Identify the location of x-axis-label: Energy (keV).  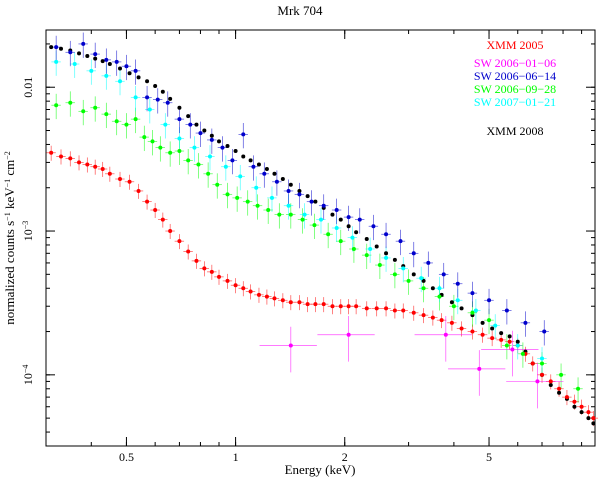
(320, 469).